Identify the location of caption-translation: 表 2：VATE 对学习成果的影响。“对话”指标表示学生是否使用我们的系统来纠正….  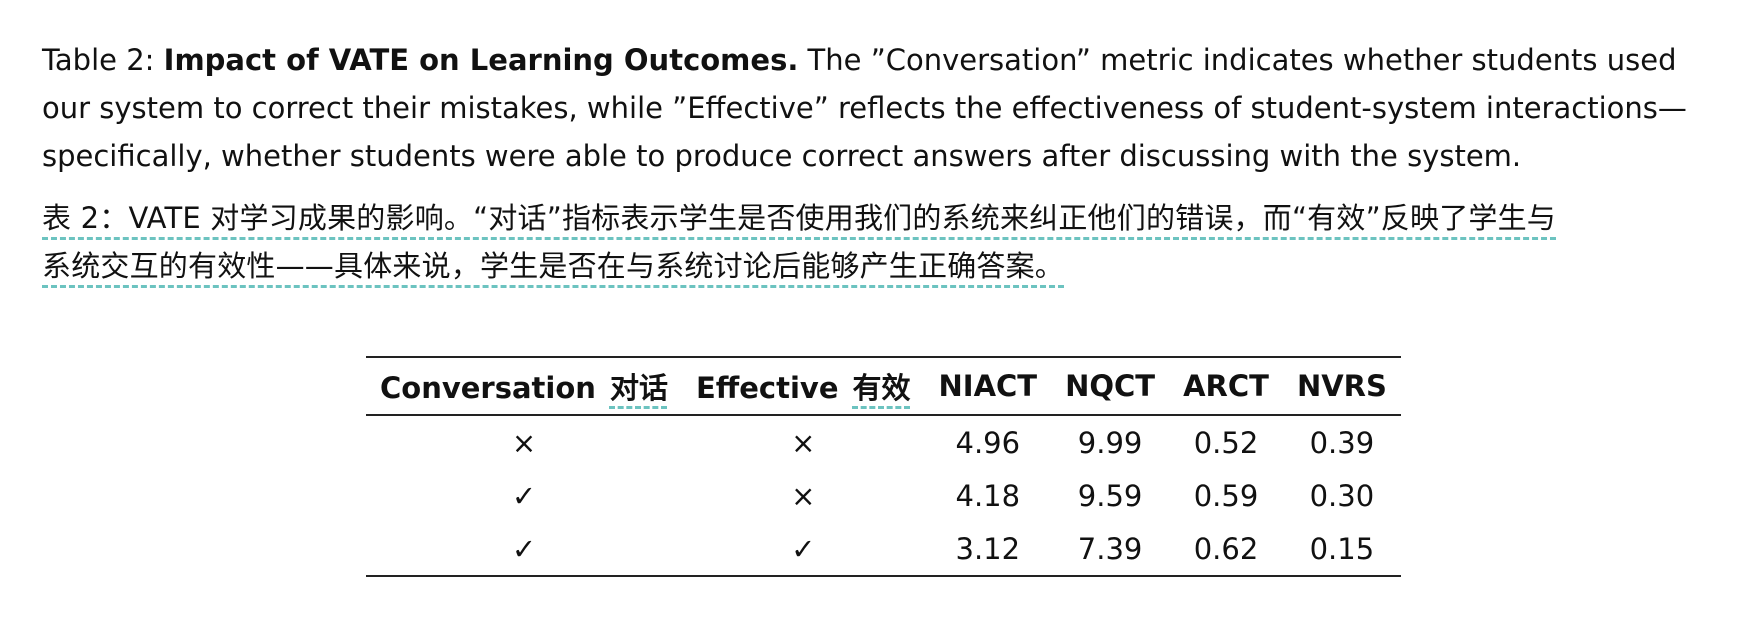
(878, 242).